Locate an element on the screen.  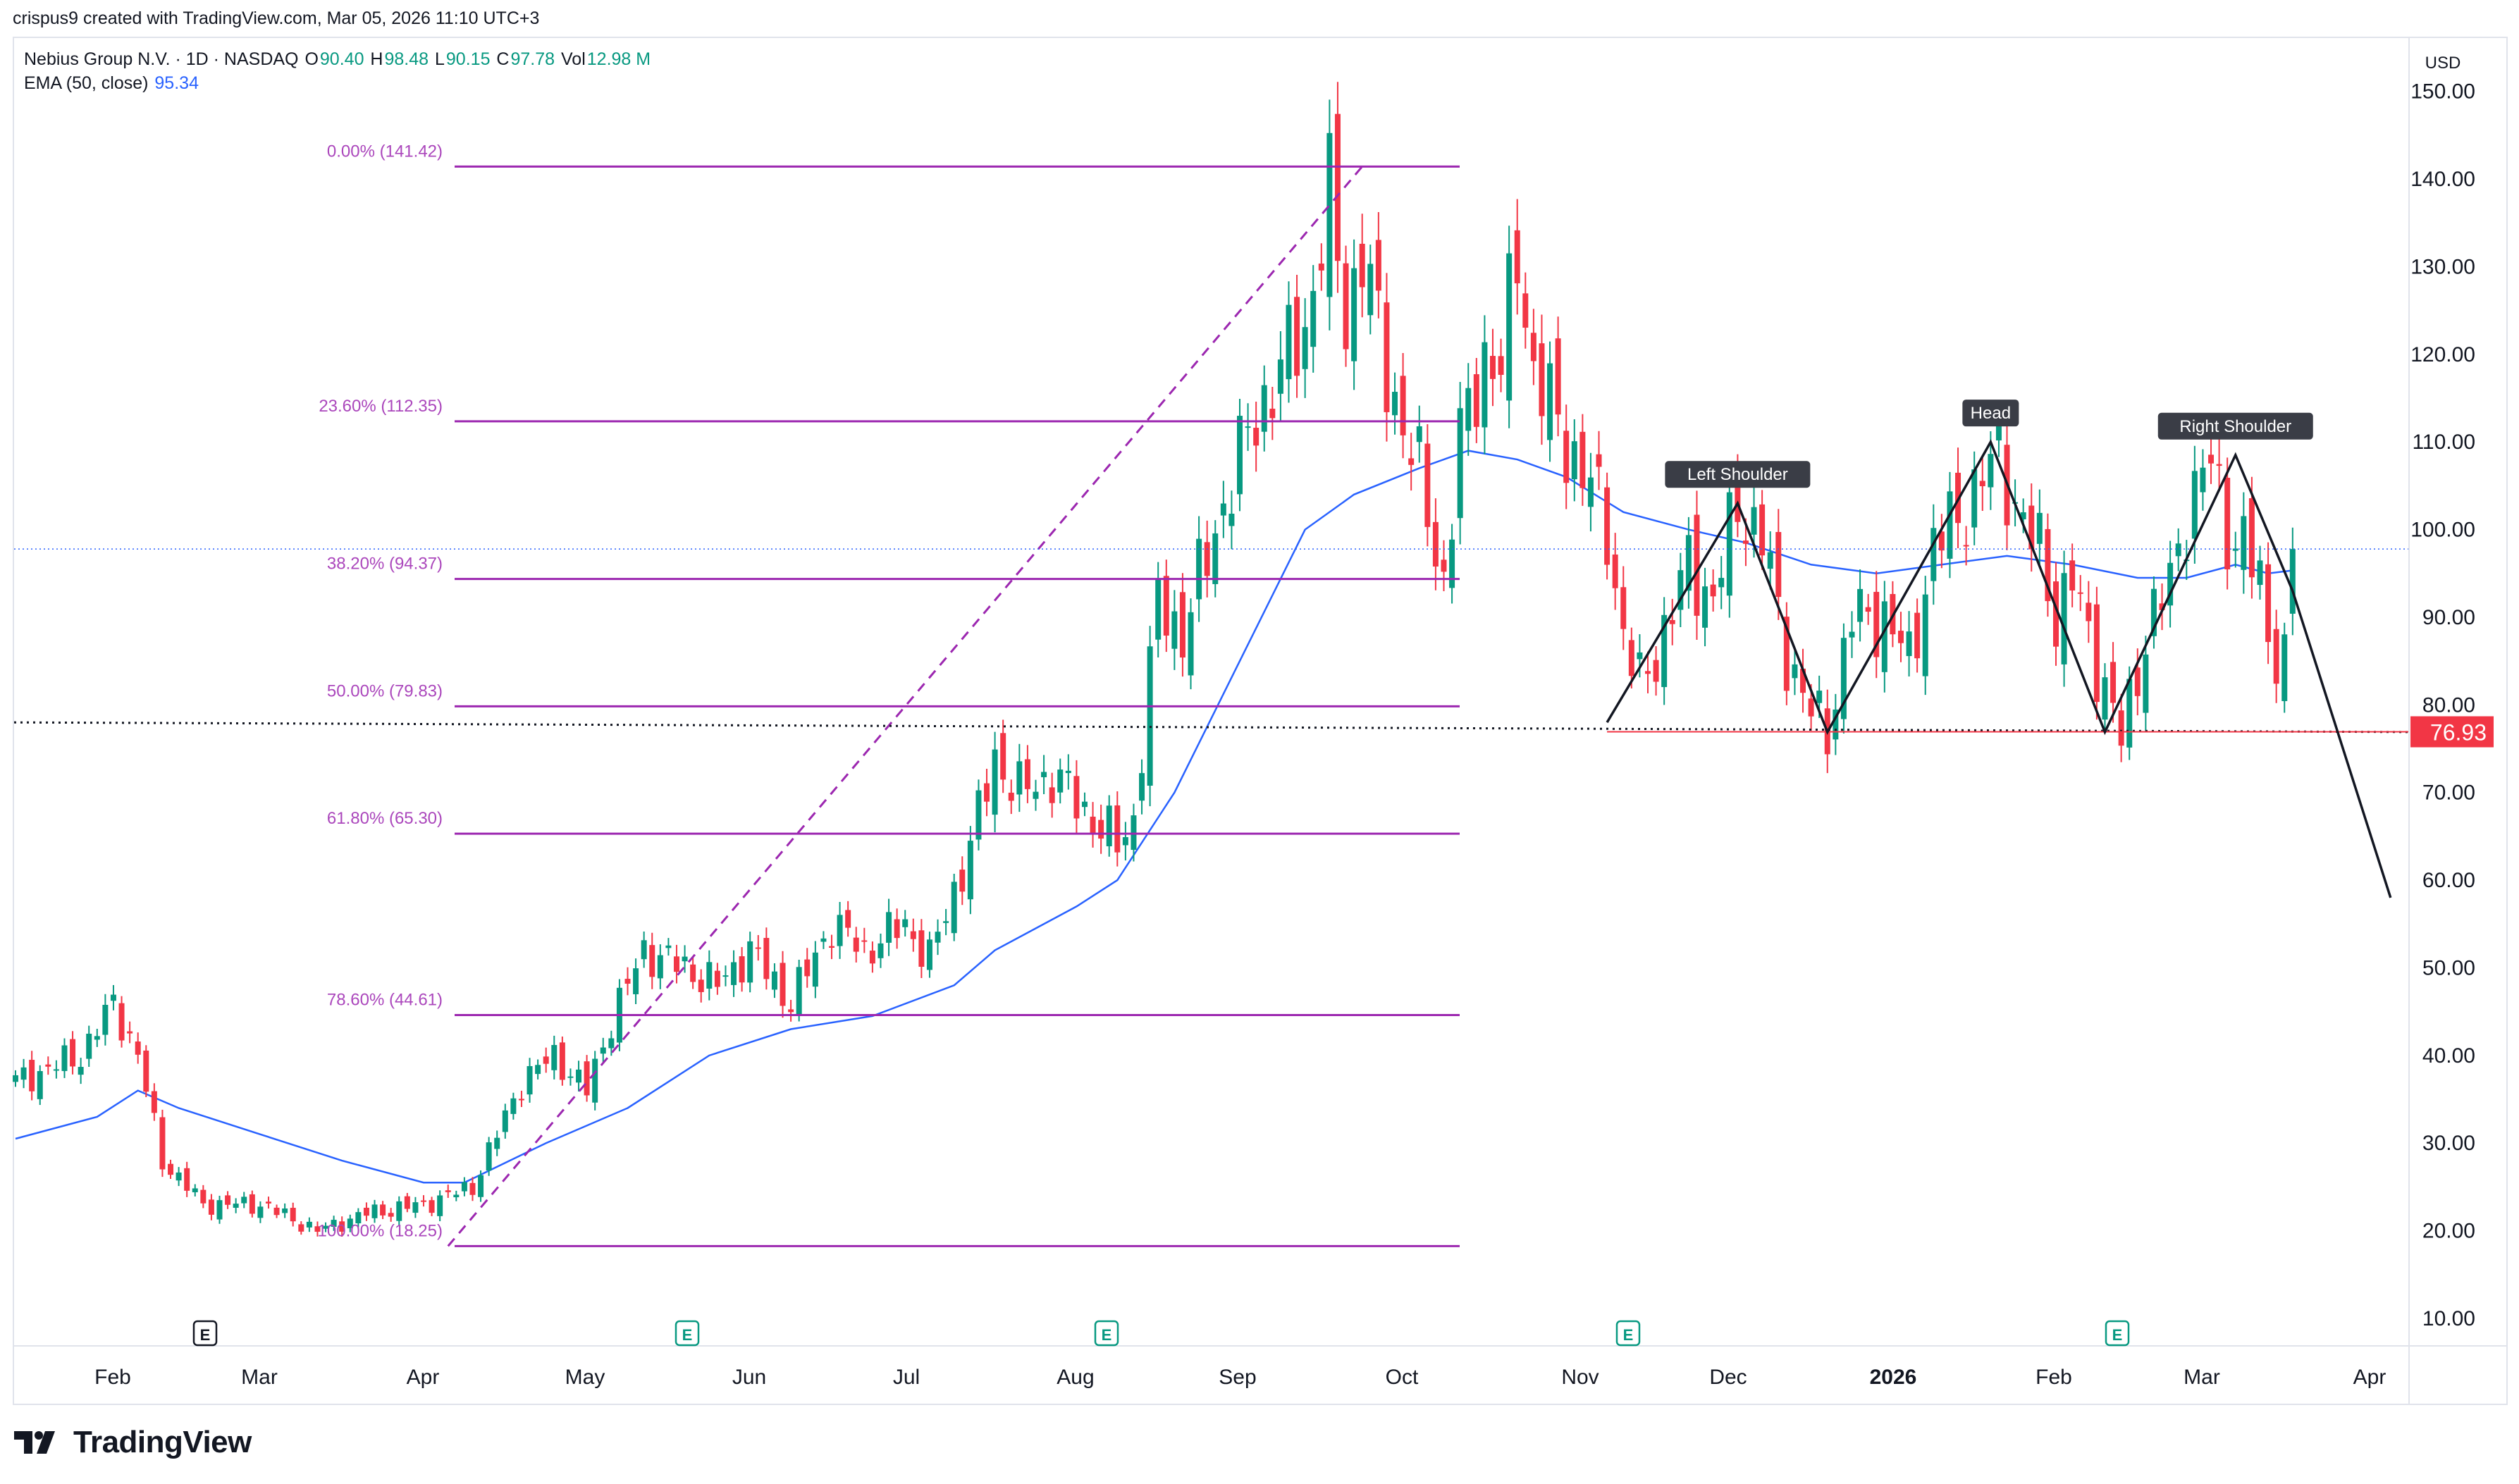
ema-legend: EMA (50, close) 95.34 is located at coordinates (112, 83).